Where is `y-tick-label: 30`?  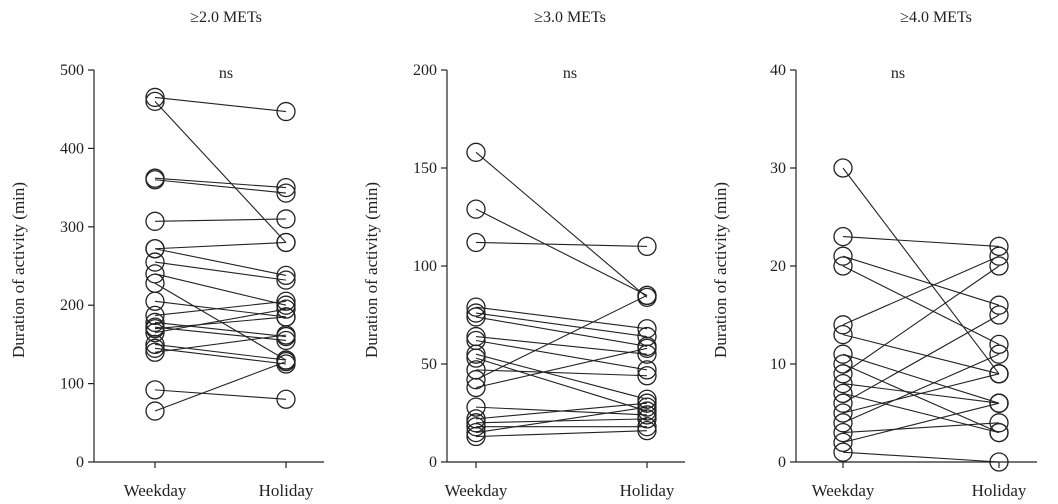 y-tick-label: 30 is located at coordinates (778, 168).